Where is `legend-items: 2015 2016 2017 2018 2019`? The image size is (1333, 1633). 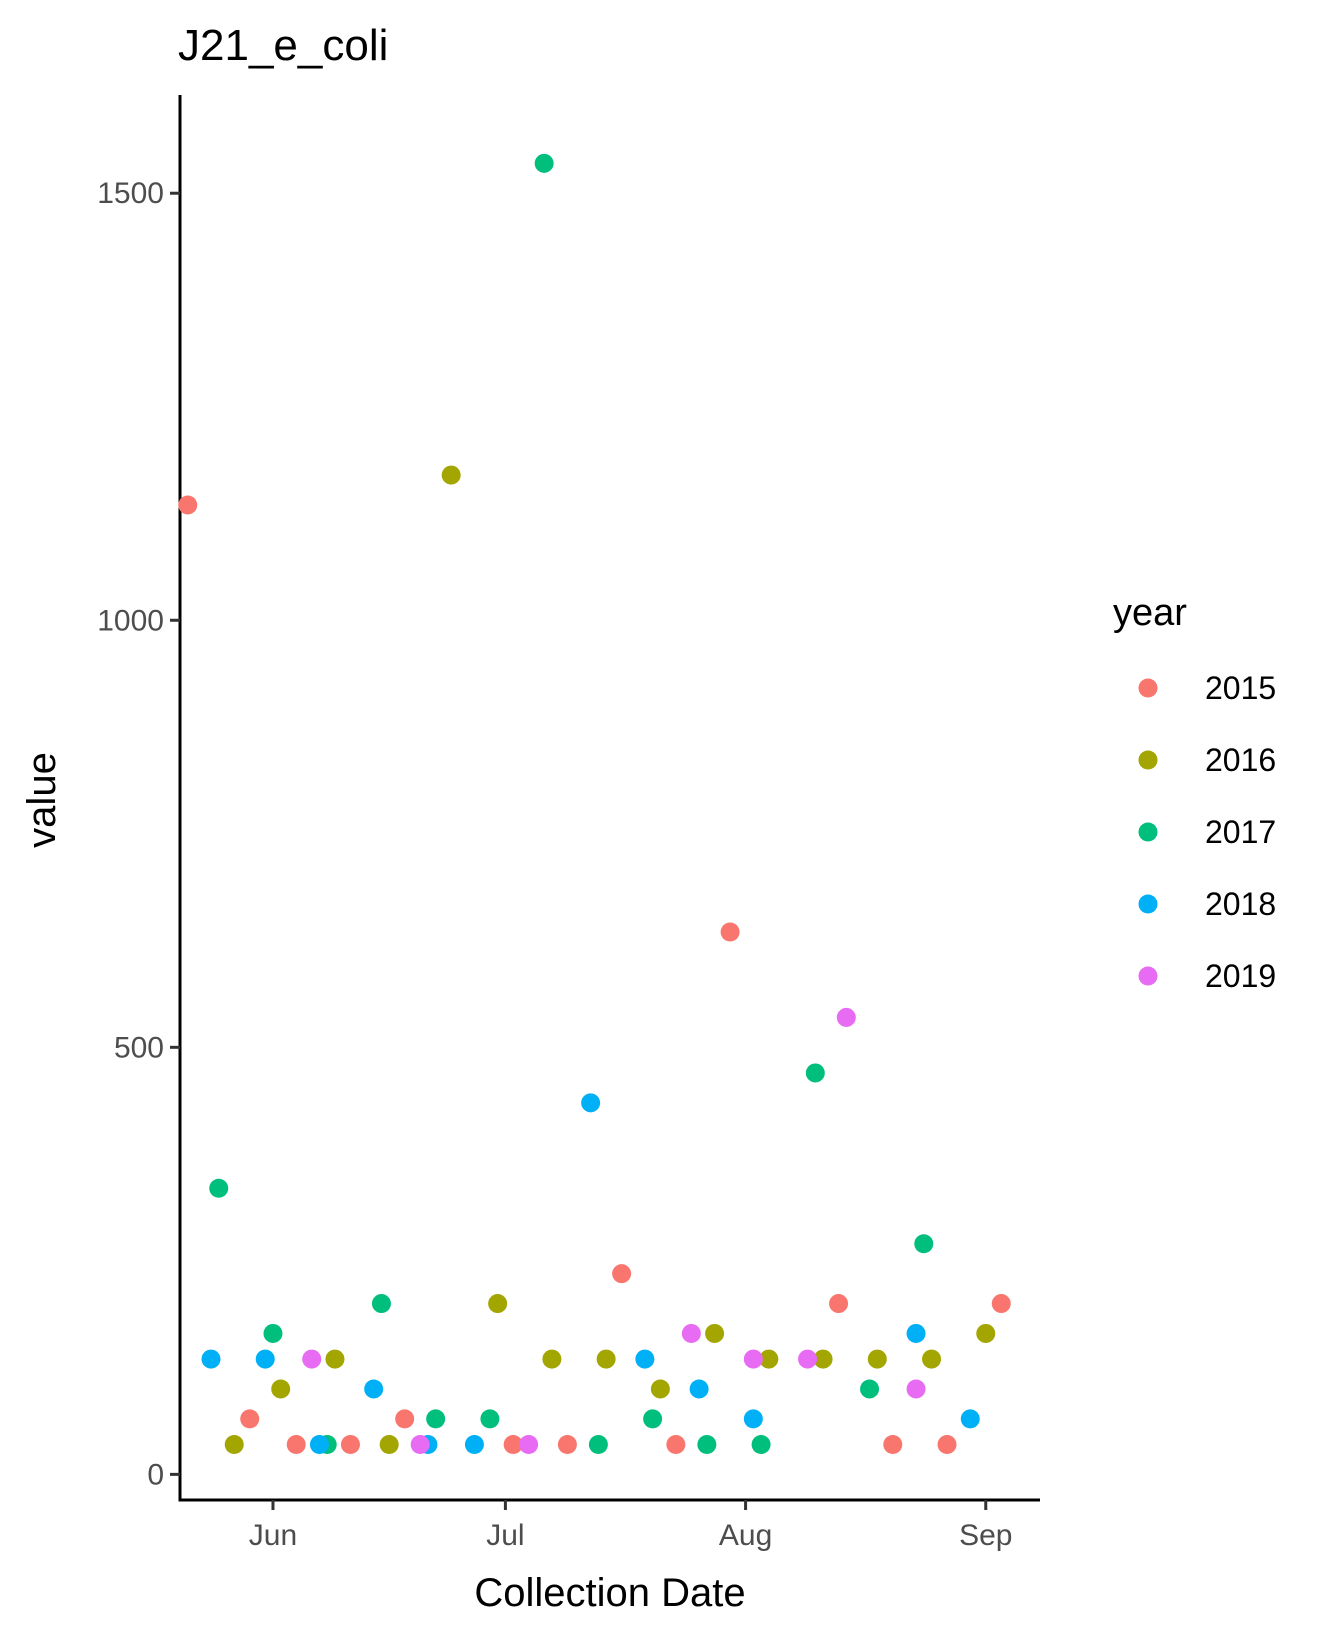 legend-items: 2015 2016 2017 2018 2019 is located at coordinates (1207, 832).